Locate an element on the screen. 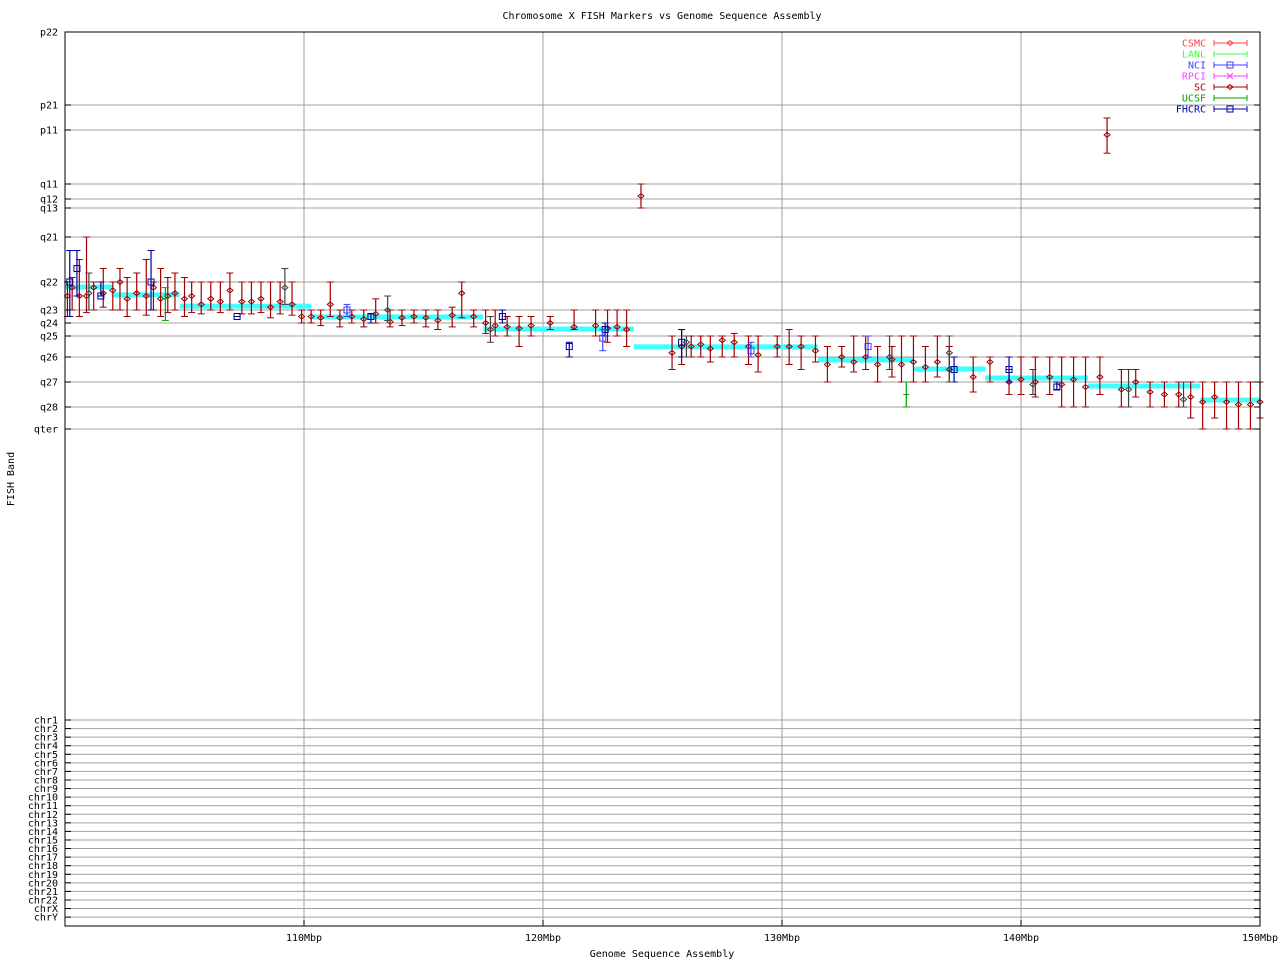  x-tick-label: 110Mbp is located at coordinates (304, 938).